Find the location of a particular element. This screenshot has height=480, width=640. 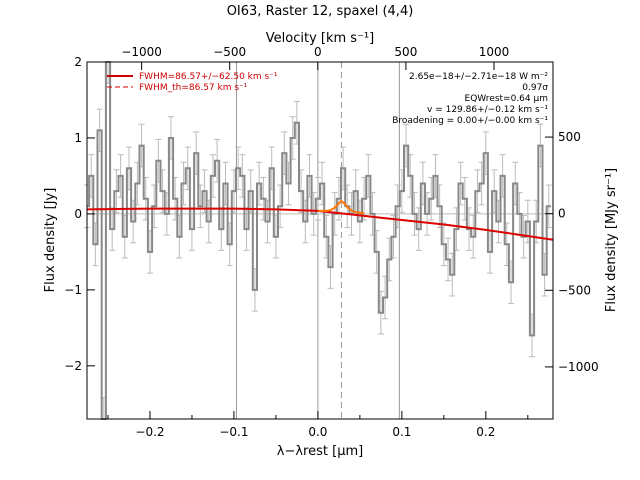

right-tick-label: −1000 is located at coordinates (578, 367).